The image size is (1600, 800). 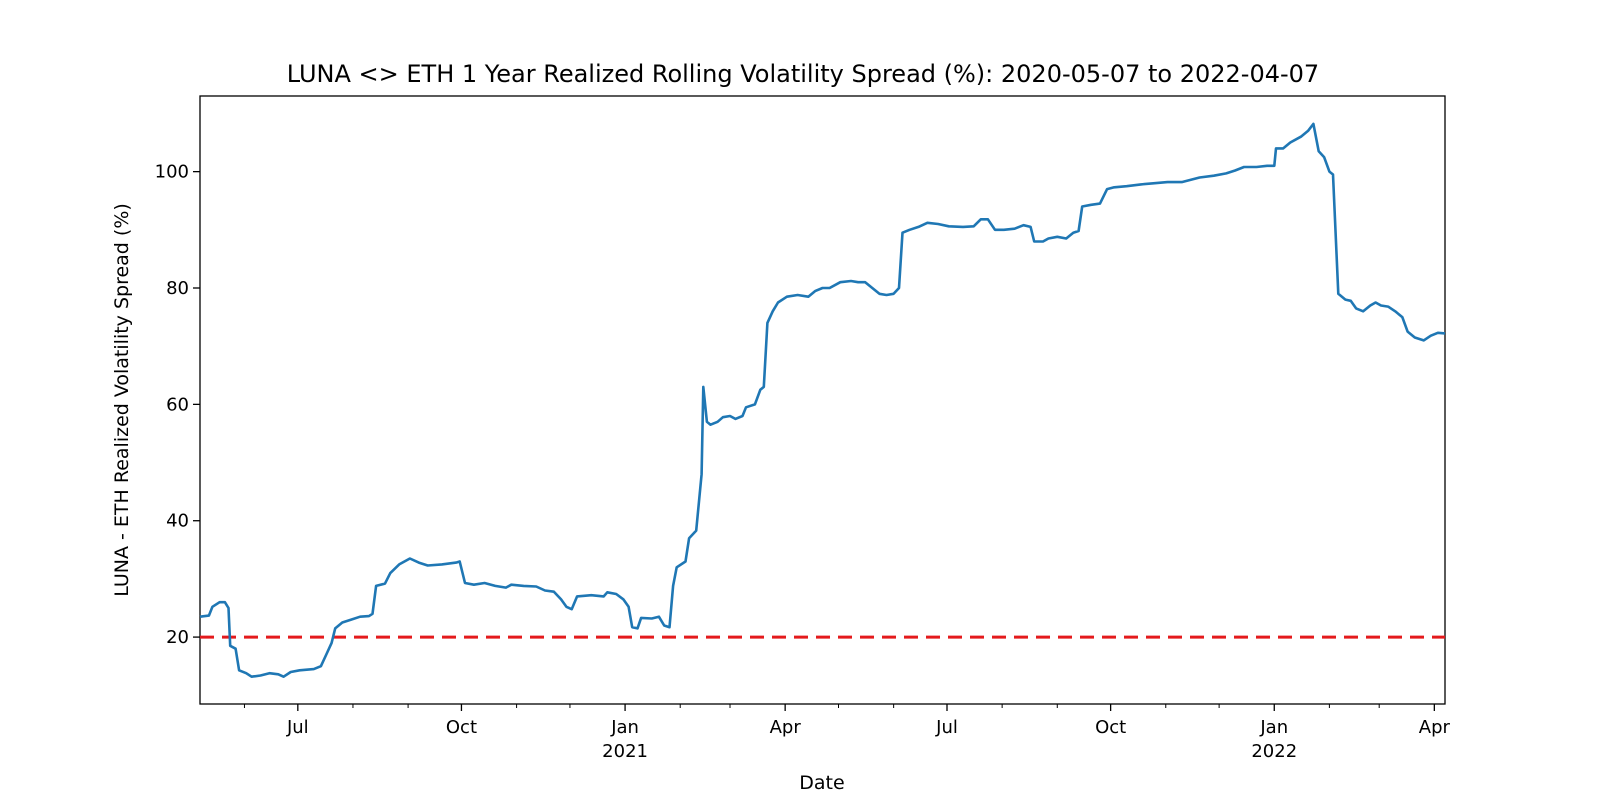 What do you see at coordinates (177, 637) in the screenshot?
I see `y-tick-label-20: 20` at bounding box center [177, 637].